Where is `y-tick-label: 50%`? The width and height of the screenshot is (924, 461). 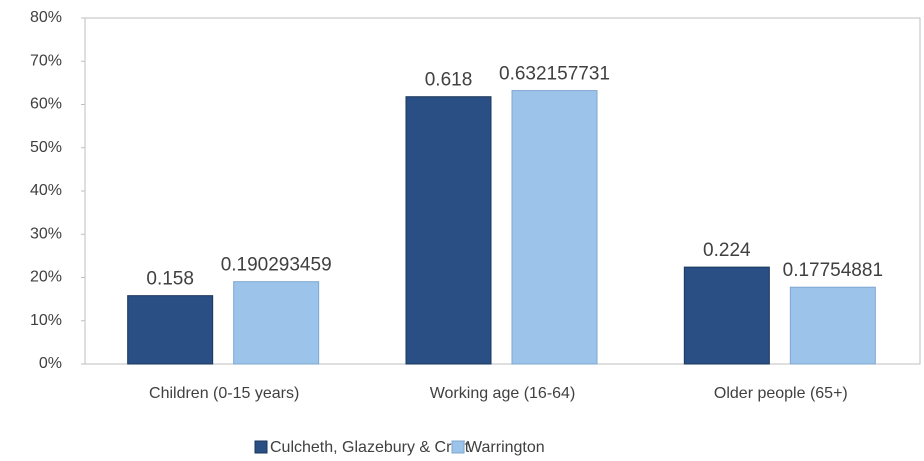
y-tick-label: 50% is located at coordinates (46, 147).